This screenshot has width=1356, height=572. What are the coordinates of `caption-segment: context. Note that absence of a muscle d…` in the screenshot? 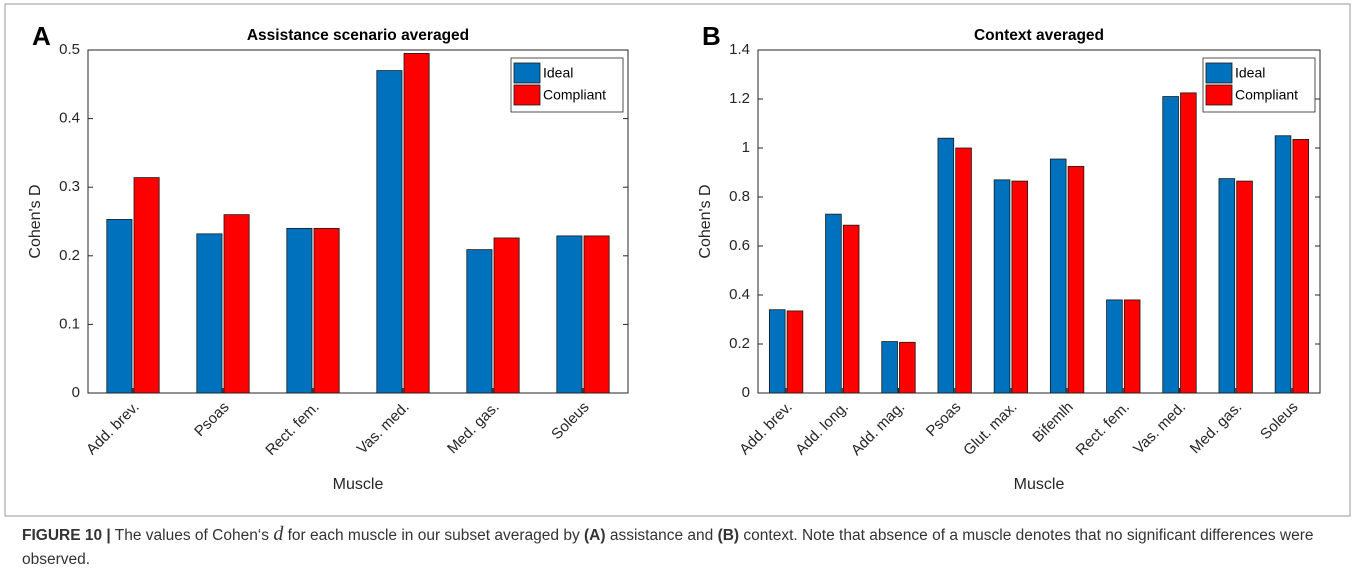 It's located at (670, 547).